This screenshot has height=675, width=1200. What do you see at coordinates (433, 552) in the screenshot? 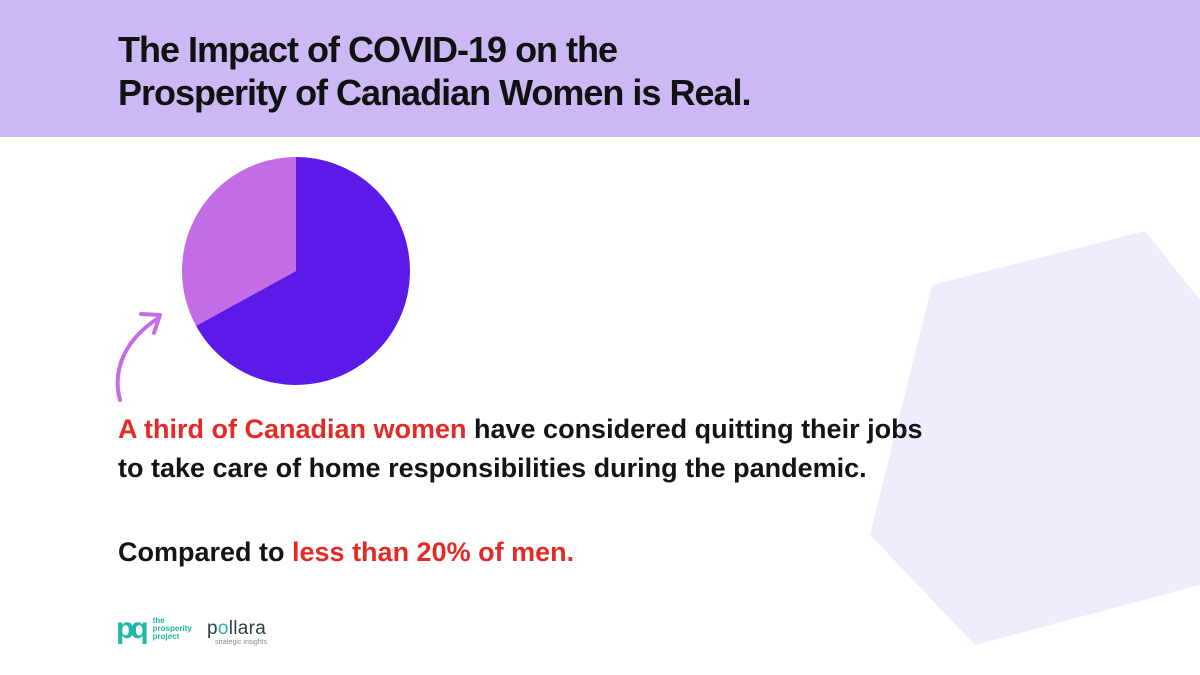
I see `comparison-highlight: less than 20% of men.` at bounding box center [433, 552].